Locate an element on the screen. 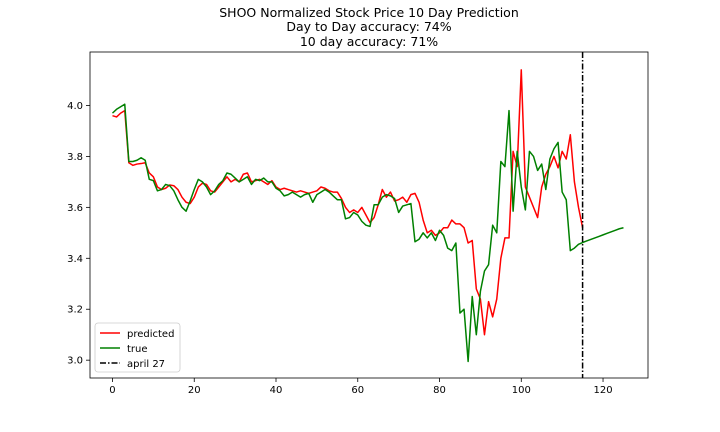 This screenshot has height=432, width=720. legend-label-april-27: april 27 is located at coordinates (146, 364).